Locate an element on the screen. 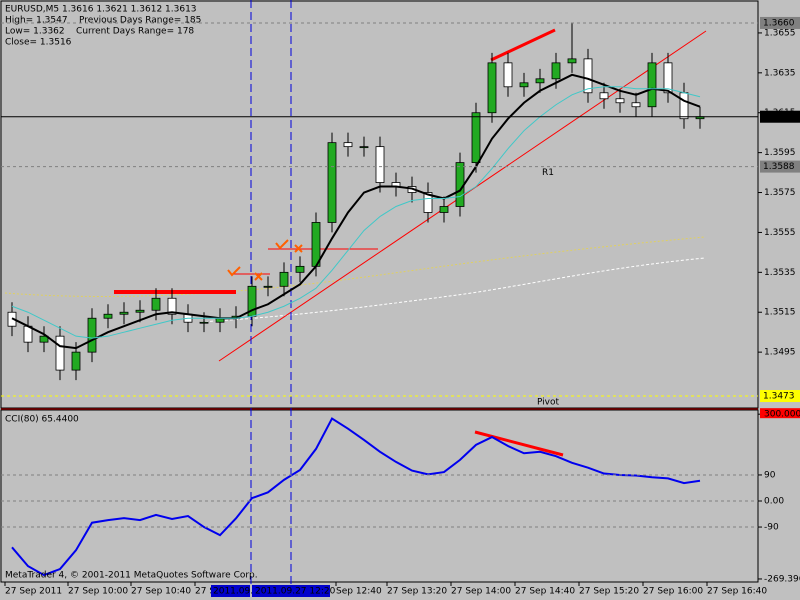  cursor-label: 2011.09. is located at coordinates (233, 592).